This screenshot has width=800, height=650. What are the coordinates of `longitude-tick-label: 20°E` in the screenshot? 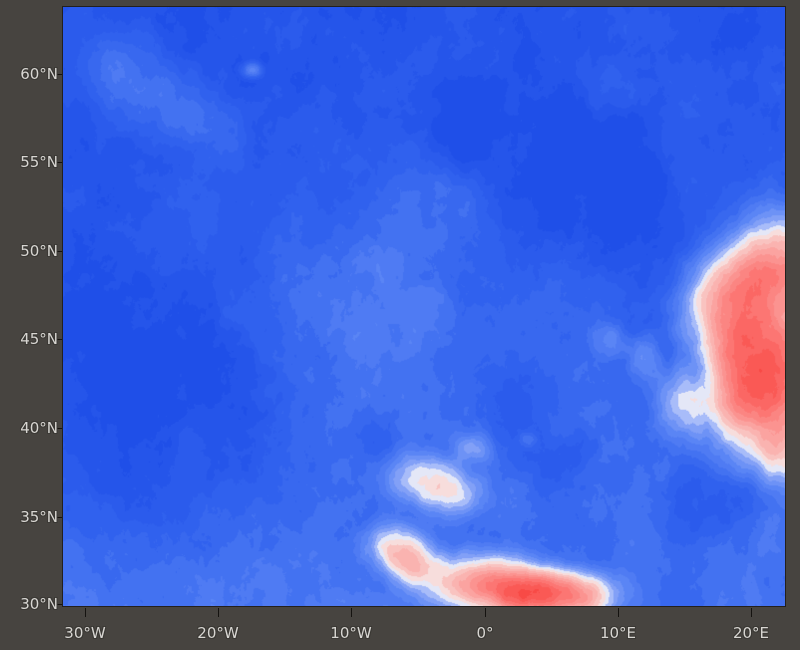 It's located at (751, 633).